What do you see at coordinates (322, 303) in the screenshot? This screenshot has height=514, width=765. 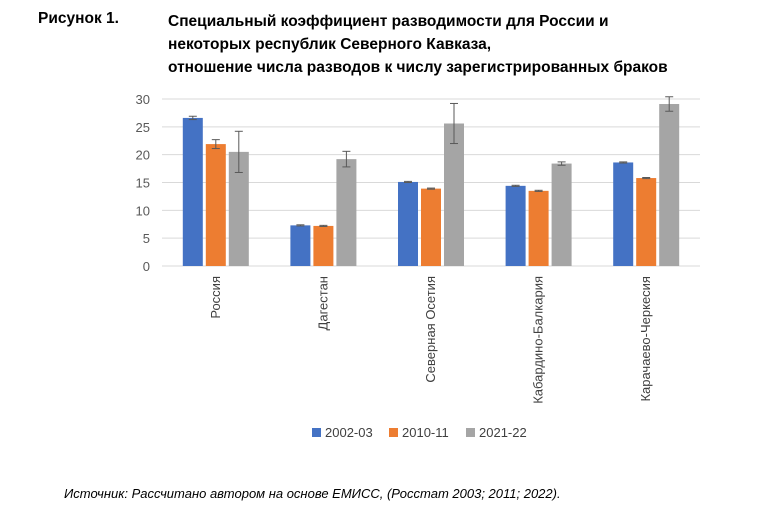 I see `x-tick-label: Дагестан` at bounding box center [322, 303].